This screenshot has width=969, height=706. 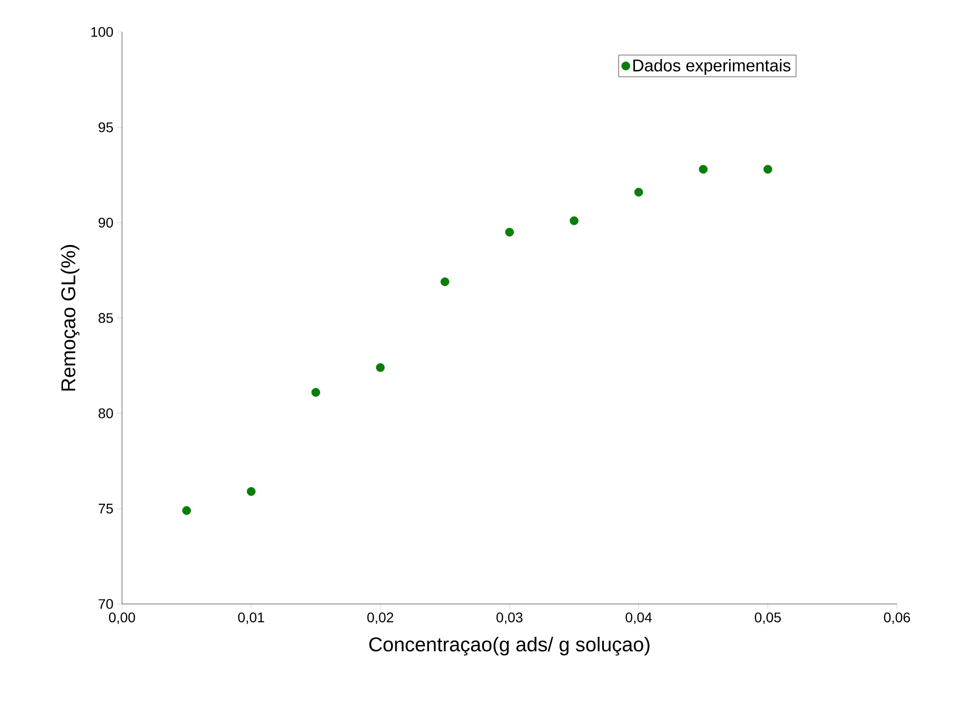 What do you see at coordinates (105, 127) in the screenshot?
I see `y-tick-label: 95` at bounding box center [105, 127].